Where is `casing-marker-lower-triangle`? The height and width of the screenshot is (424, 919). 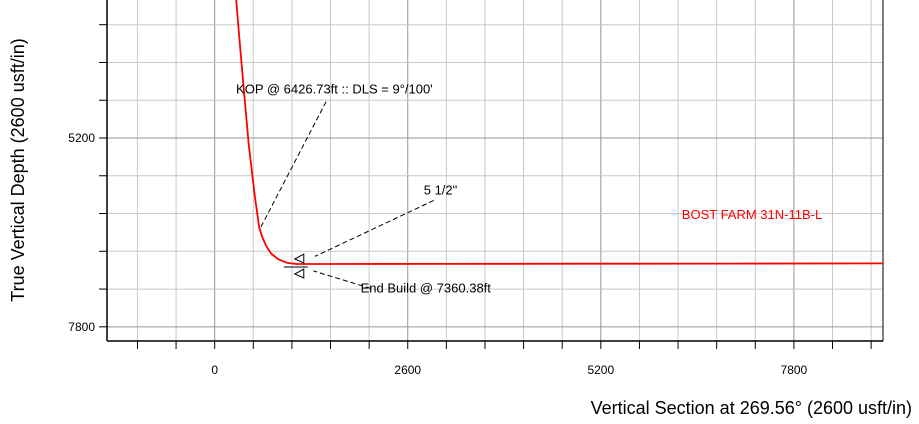
casing-marker-lower-triangle is located at coordinates (299, 273).